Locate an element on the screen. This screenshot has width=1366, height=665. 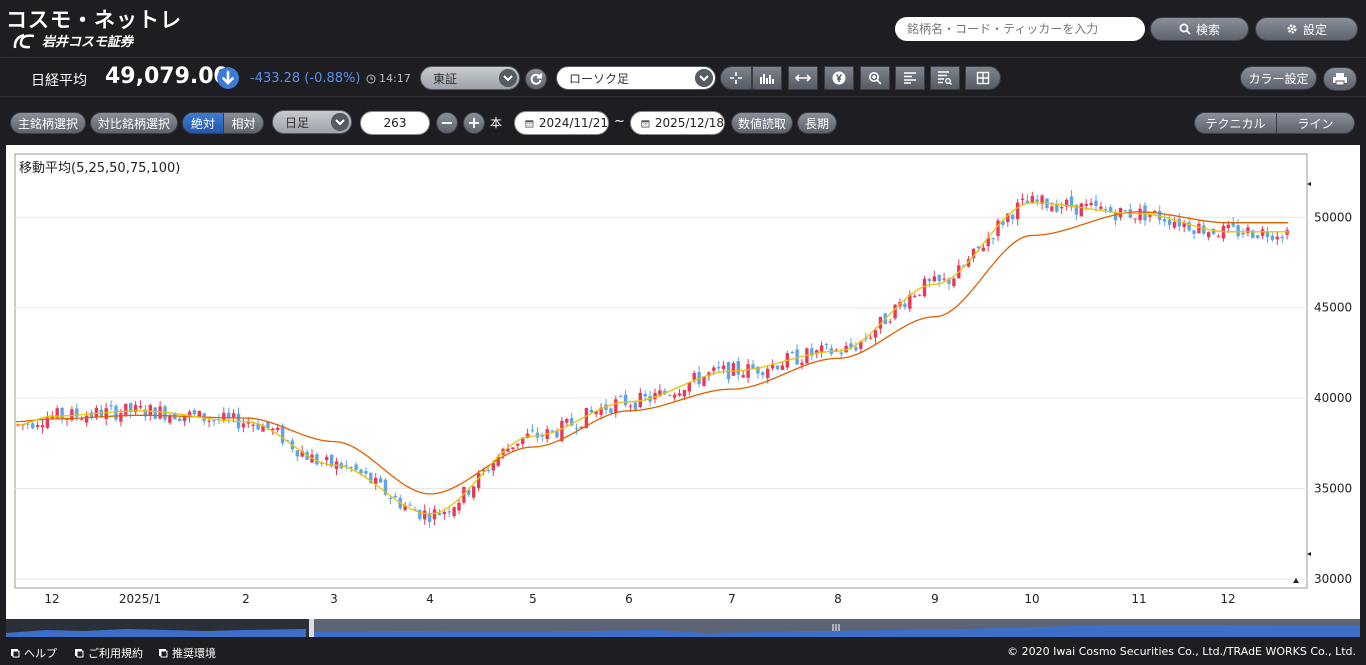
bar-count-unit: 本 is located at coordinates (496, 123).